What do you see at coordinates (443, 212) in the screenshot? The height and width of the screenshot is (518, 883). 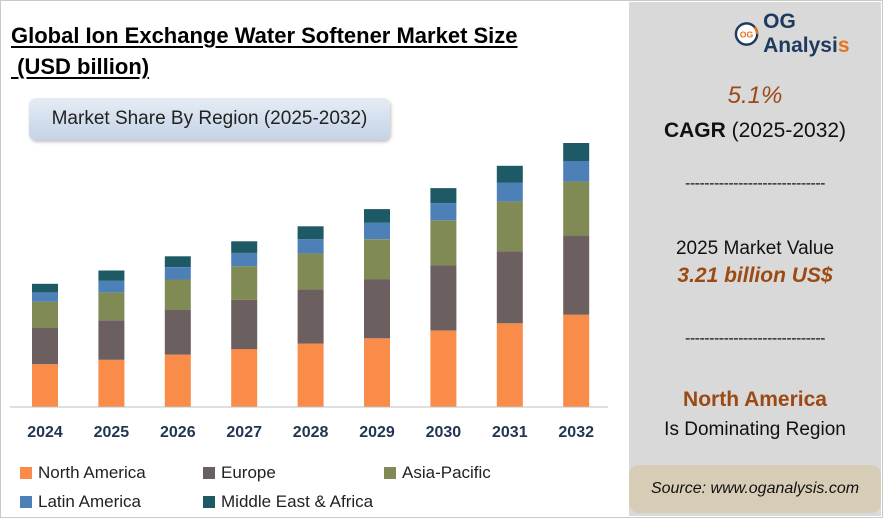 I see `bar-latin-america-2030` at bounding box center [443, 212].